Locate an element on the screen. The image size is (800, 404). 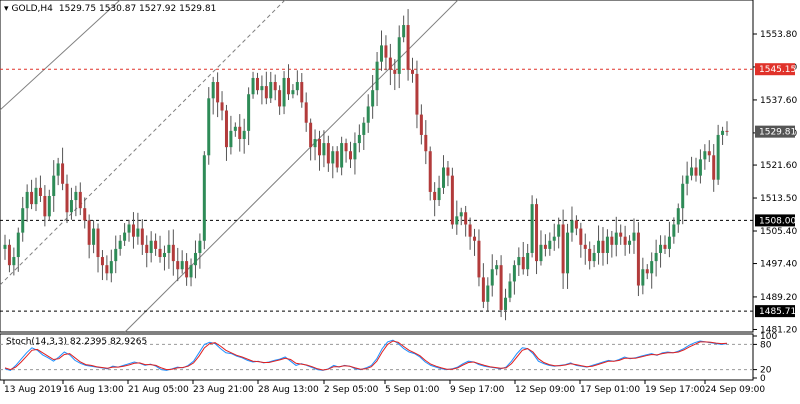
price-tick-label: 1497.40 is located at coordinates (778, 265).